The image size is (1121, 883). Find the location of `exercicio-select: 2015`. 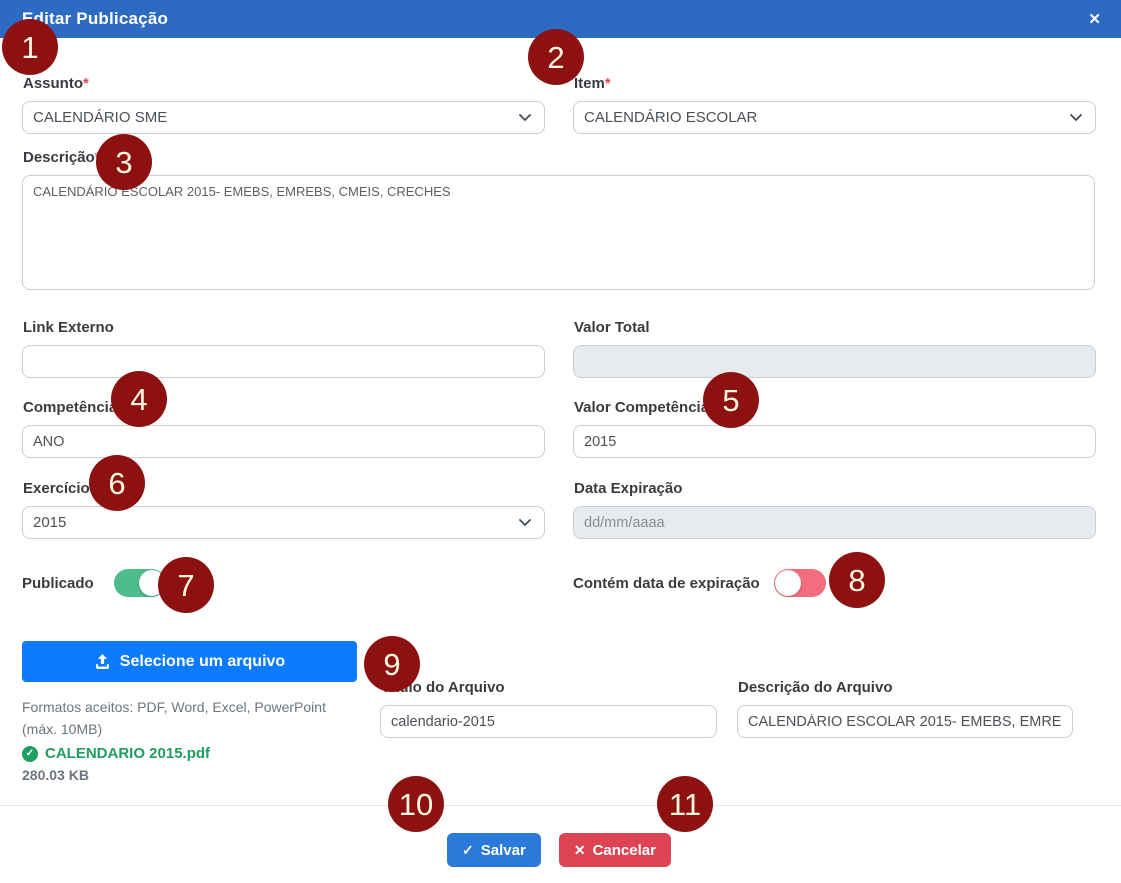

exercicio-select: 2015 is located at coordinates (283, 522).